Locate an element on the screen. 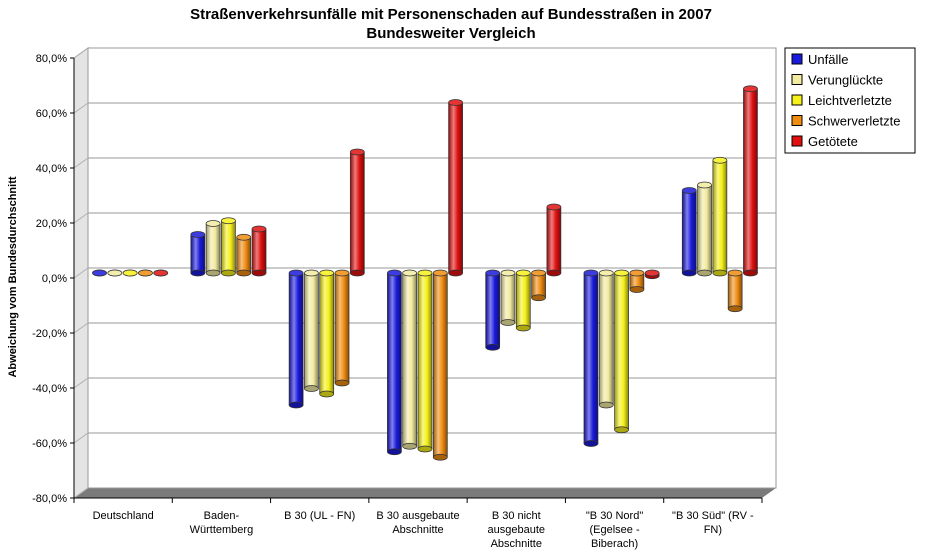 This screenshot has width=928, height=559. legend-item: Leichtverletzte is located at coordinates (841, 100).